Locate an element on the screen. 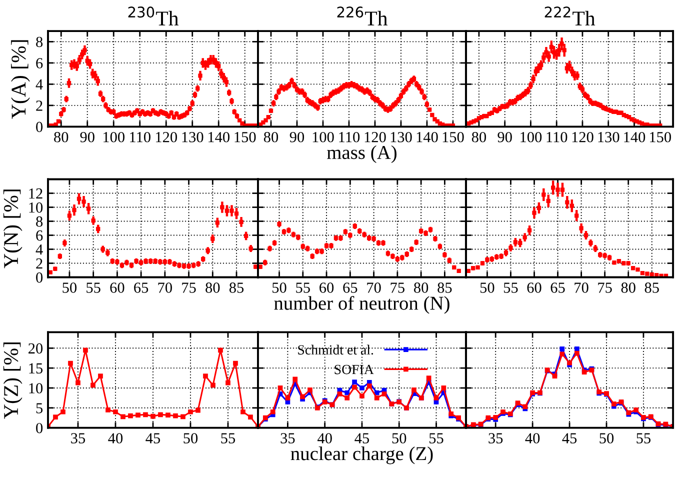 The height and width of the screenshot is (478, 675). y-tick-label: 5 is located at coordinates (39, 408).